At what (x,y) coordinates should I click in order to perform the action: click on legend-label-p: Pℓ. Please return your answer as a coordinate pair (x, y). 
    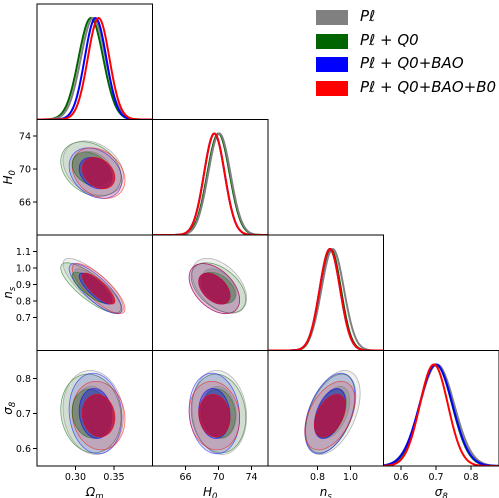
    Looking at the image, I should click on (368, 16).